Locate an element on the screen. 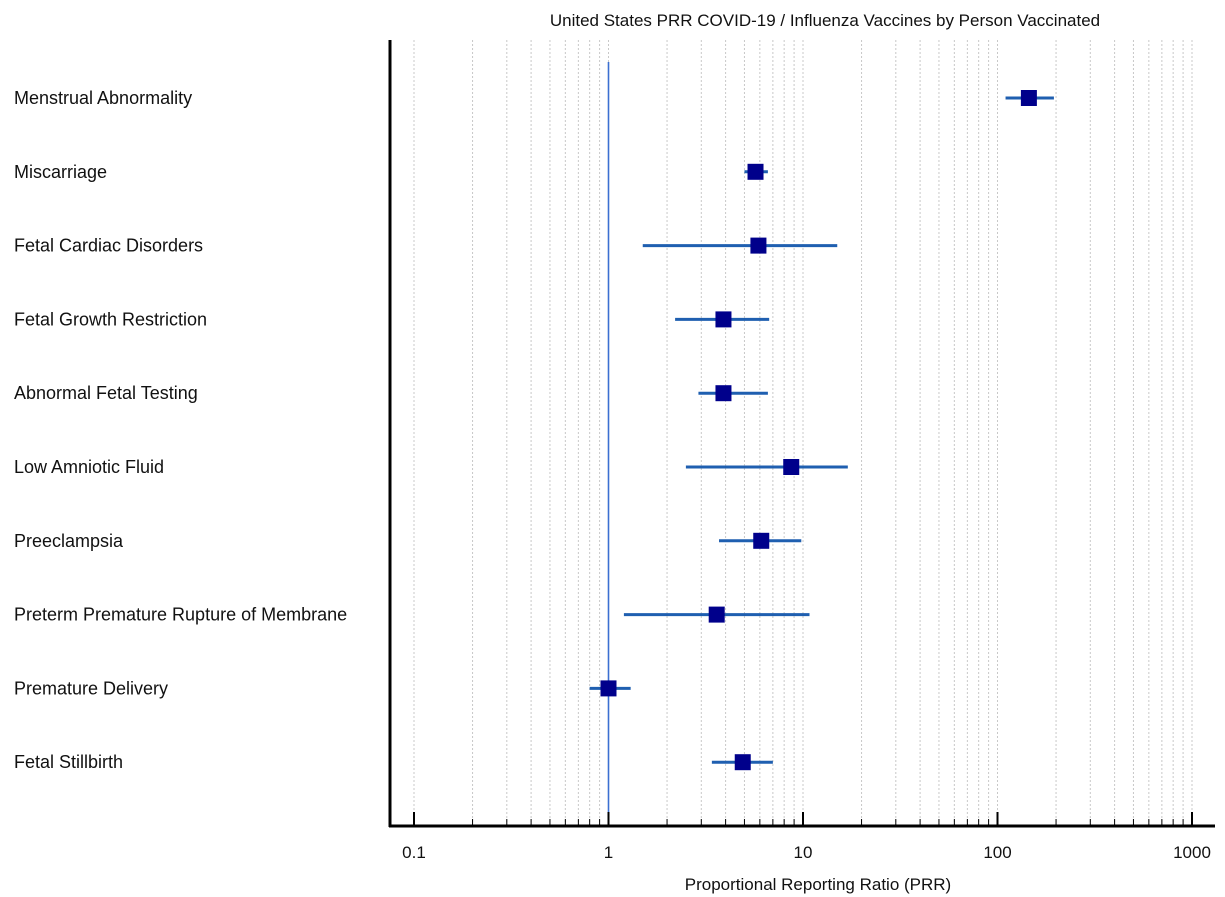 This screenshot has width=1225, height=897. category-label: Fetal Growth Restriction is located at coordinates (110, 319).